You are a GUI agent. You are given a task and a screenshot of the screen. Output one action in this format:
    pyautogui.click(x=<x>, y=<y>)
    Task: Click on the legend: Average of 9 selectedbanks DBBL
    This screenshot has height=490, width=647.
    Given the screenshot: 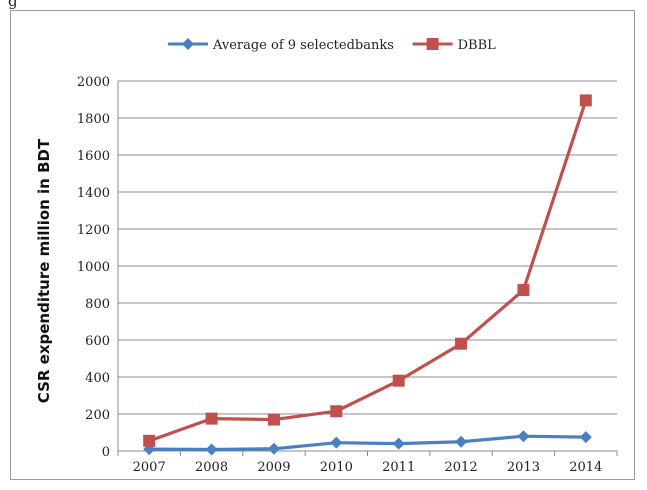 What is the action you would take?
    pyautogui.click(x=332, y=45)
    